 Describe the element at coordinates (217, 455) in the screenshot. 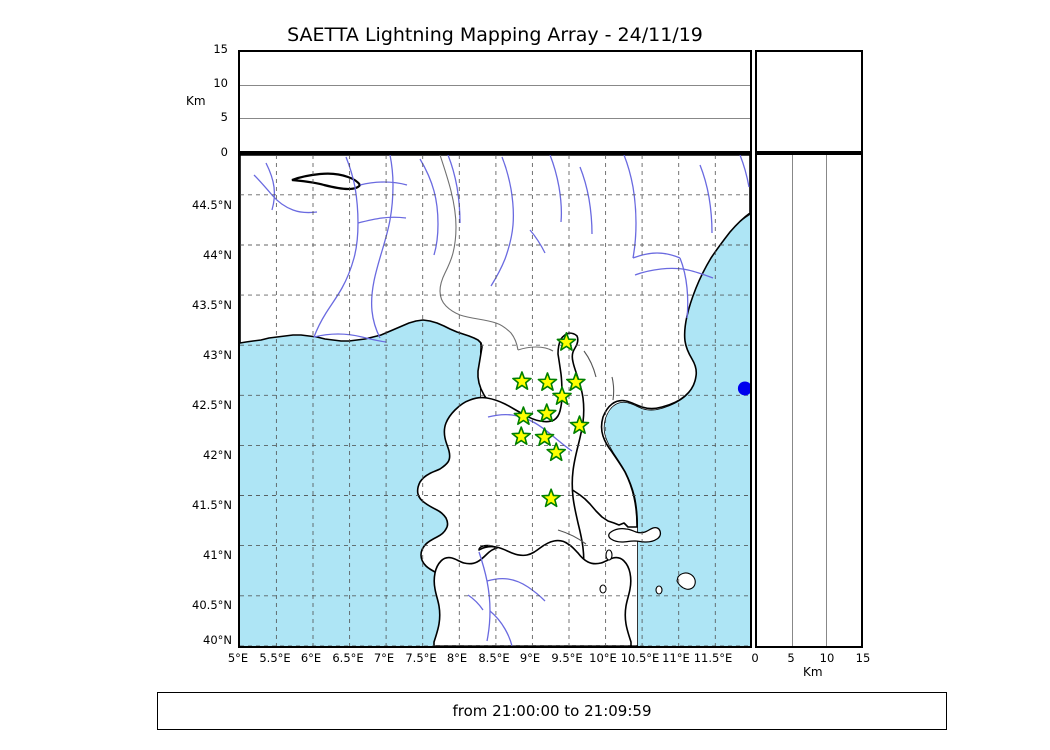

I see `ytick-lat-42: 42°N` at that location.